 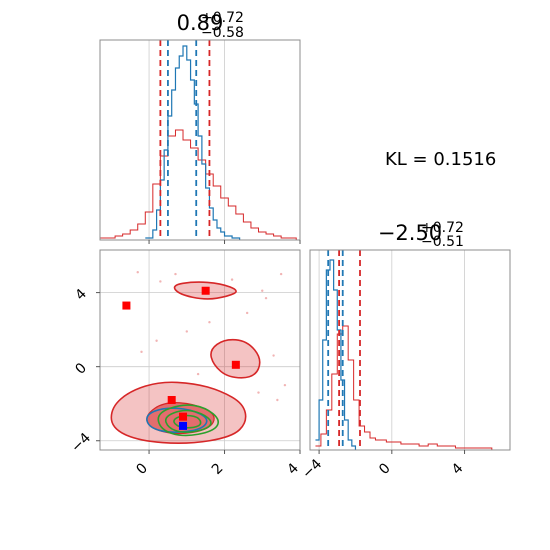 I want to click on hist2-x-tick-label-1: 0, so click(x=385, y=469).